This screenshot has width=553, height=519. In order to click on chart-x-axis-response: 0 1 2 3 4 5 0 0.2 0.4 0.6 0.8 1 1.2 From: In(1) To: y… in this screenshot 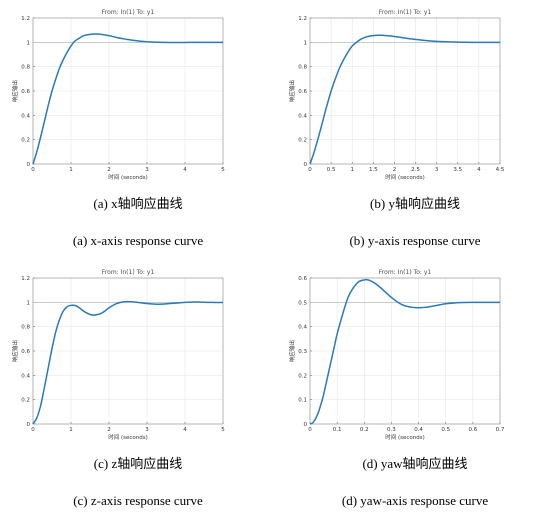, I will do `click(118, 95)`.